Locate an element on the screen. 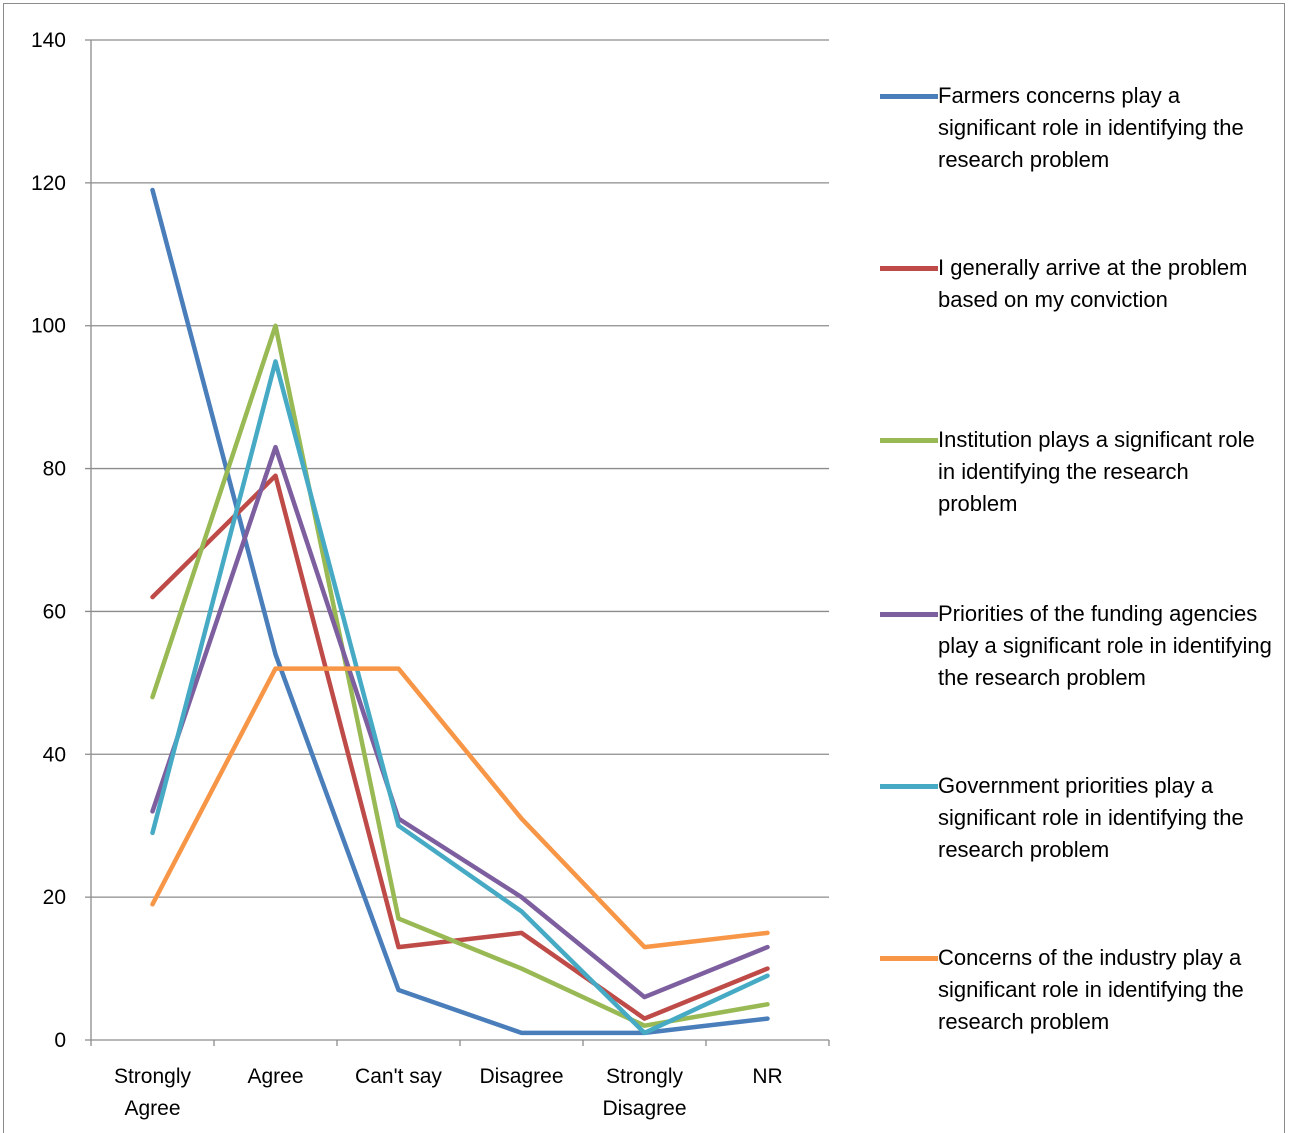  y-tick-label: 0 is located at coordinates (60, 1040).